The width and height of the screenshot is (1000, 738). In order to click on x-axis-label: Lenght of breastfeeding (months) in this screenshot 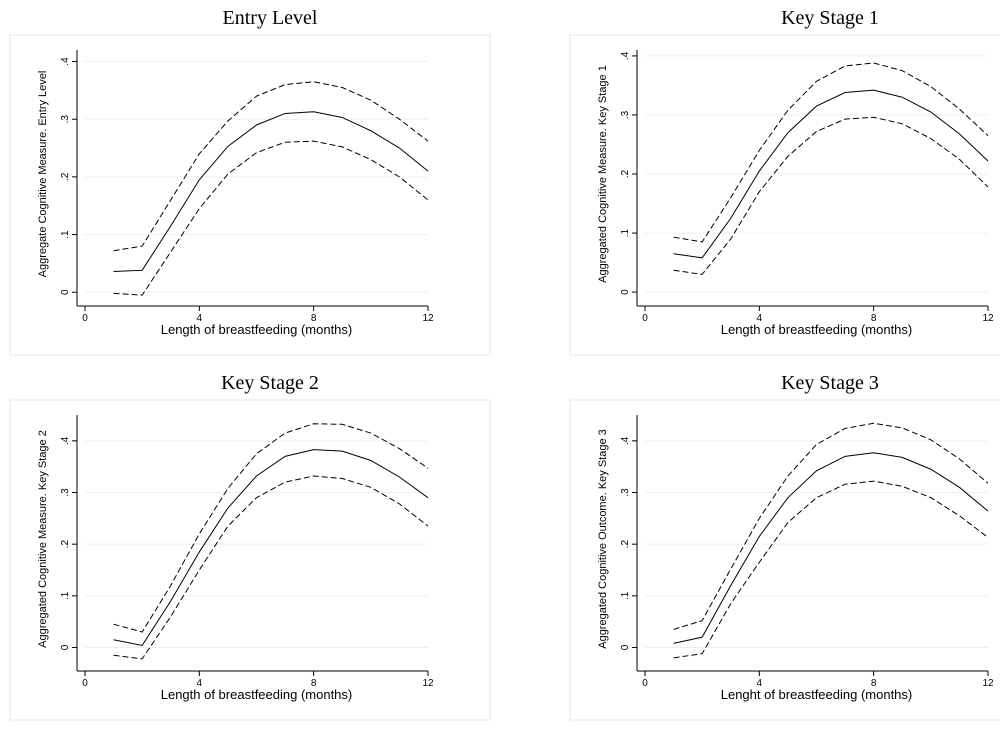, I will do `click(817, 694)`.